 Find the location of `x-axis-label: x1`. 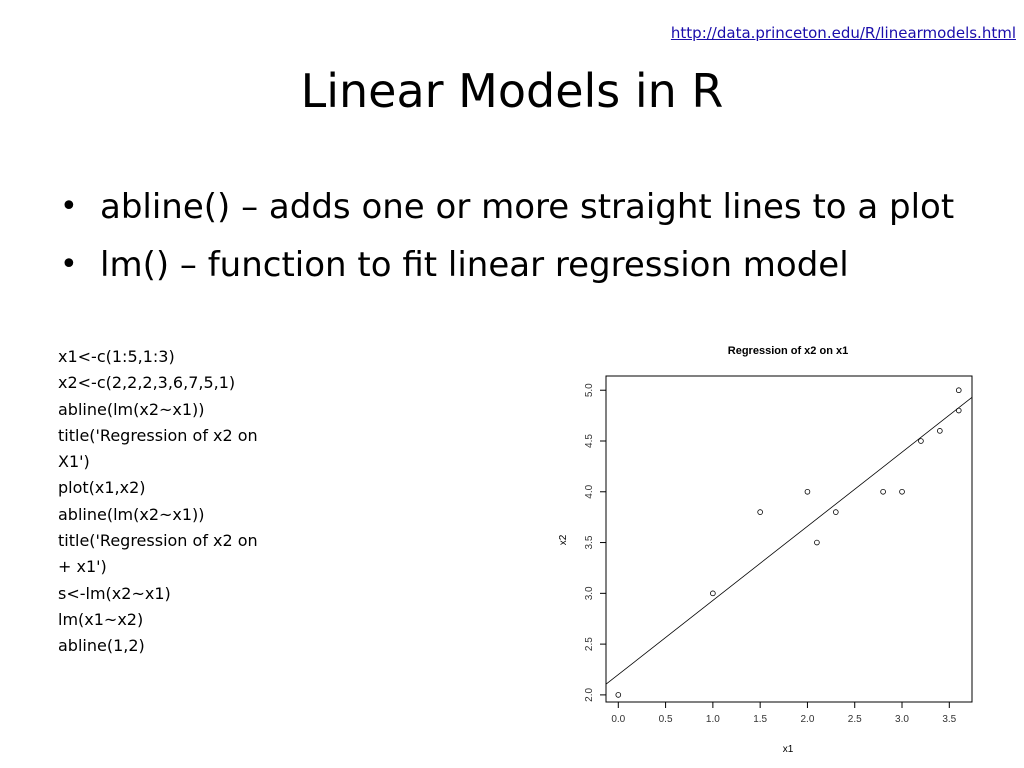

x-axis-label: x1 is located at coordinates (788, 749).